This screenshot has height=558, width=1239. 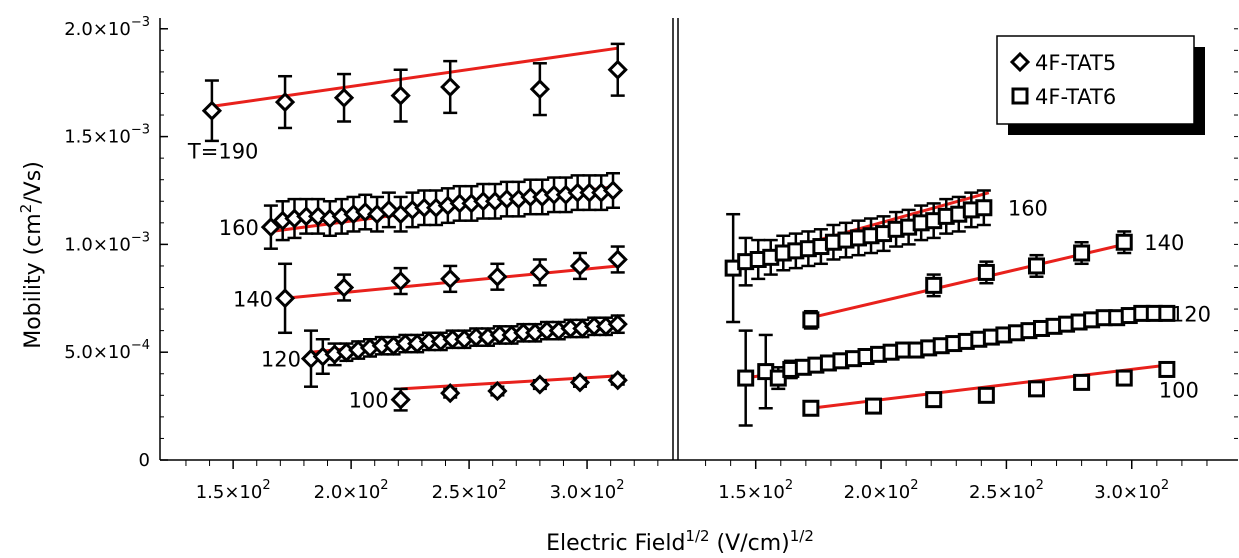 What do you see at coordinates (1075, 97) in the screenshot?
I see `legend-label-4f-tat6: 4F-TAT6` at bounding box center [1075, 97].